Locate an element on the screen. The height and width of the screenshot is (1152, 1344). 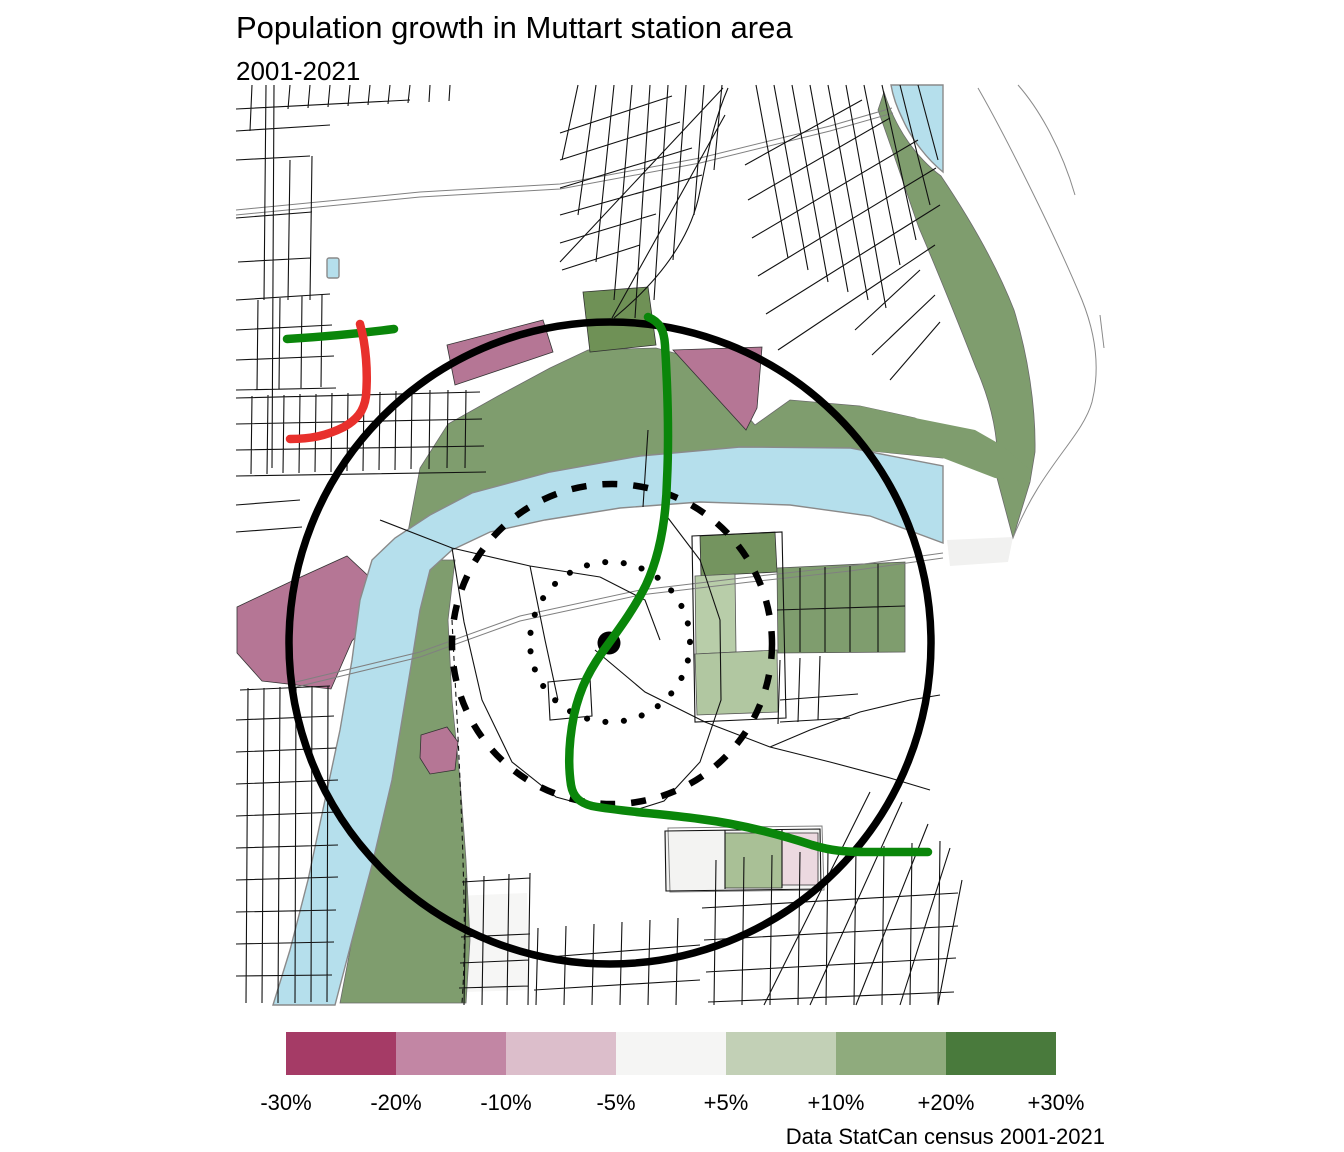
legend-color-bar is located at coordinates (671, 1053).